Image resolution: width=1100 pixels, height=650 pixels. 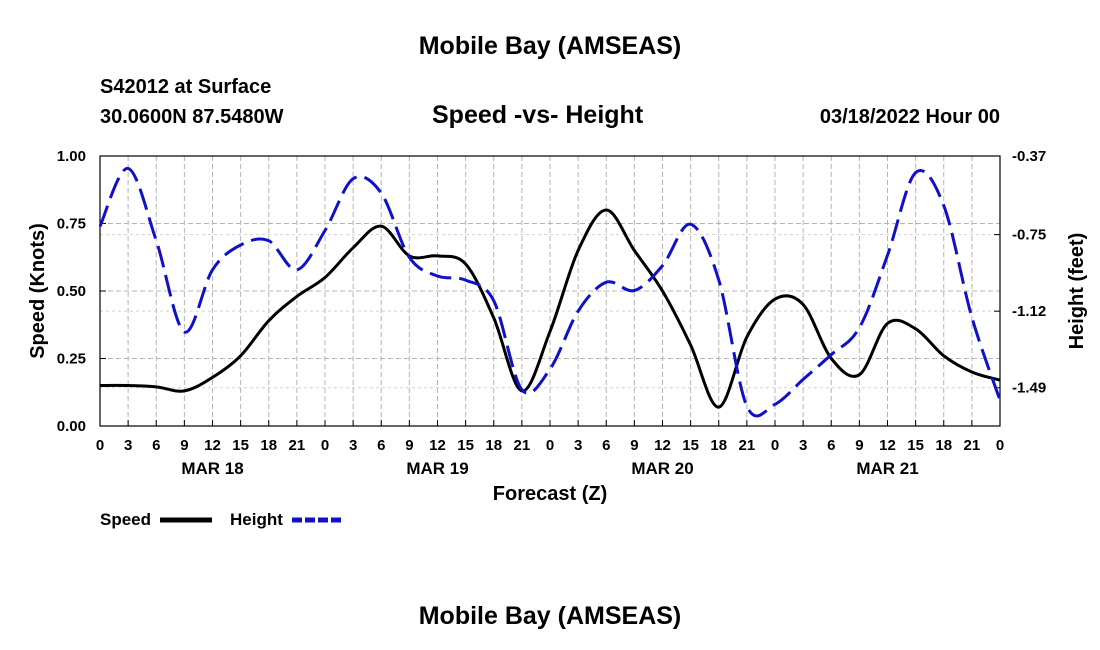 What do you see at coordinates (1029, 311) in the screenshot?
I see `y-right-tick-label: -1.12` at bounding box center [1029, 311].